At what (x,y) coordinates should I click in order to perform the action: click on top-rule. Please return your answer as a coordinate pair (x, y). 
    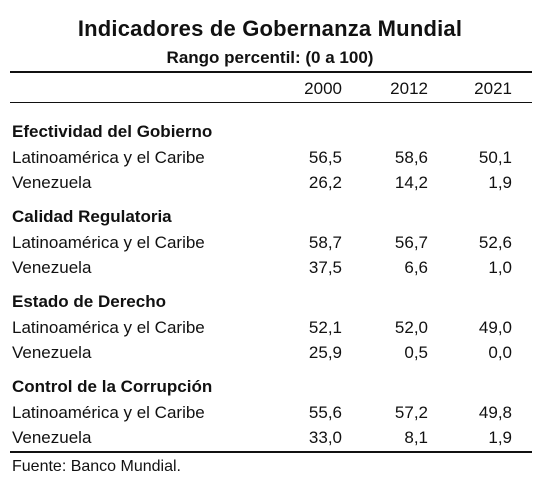
    Looking at the image, I should click on (271, 72).